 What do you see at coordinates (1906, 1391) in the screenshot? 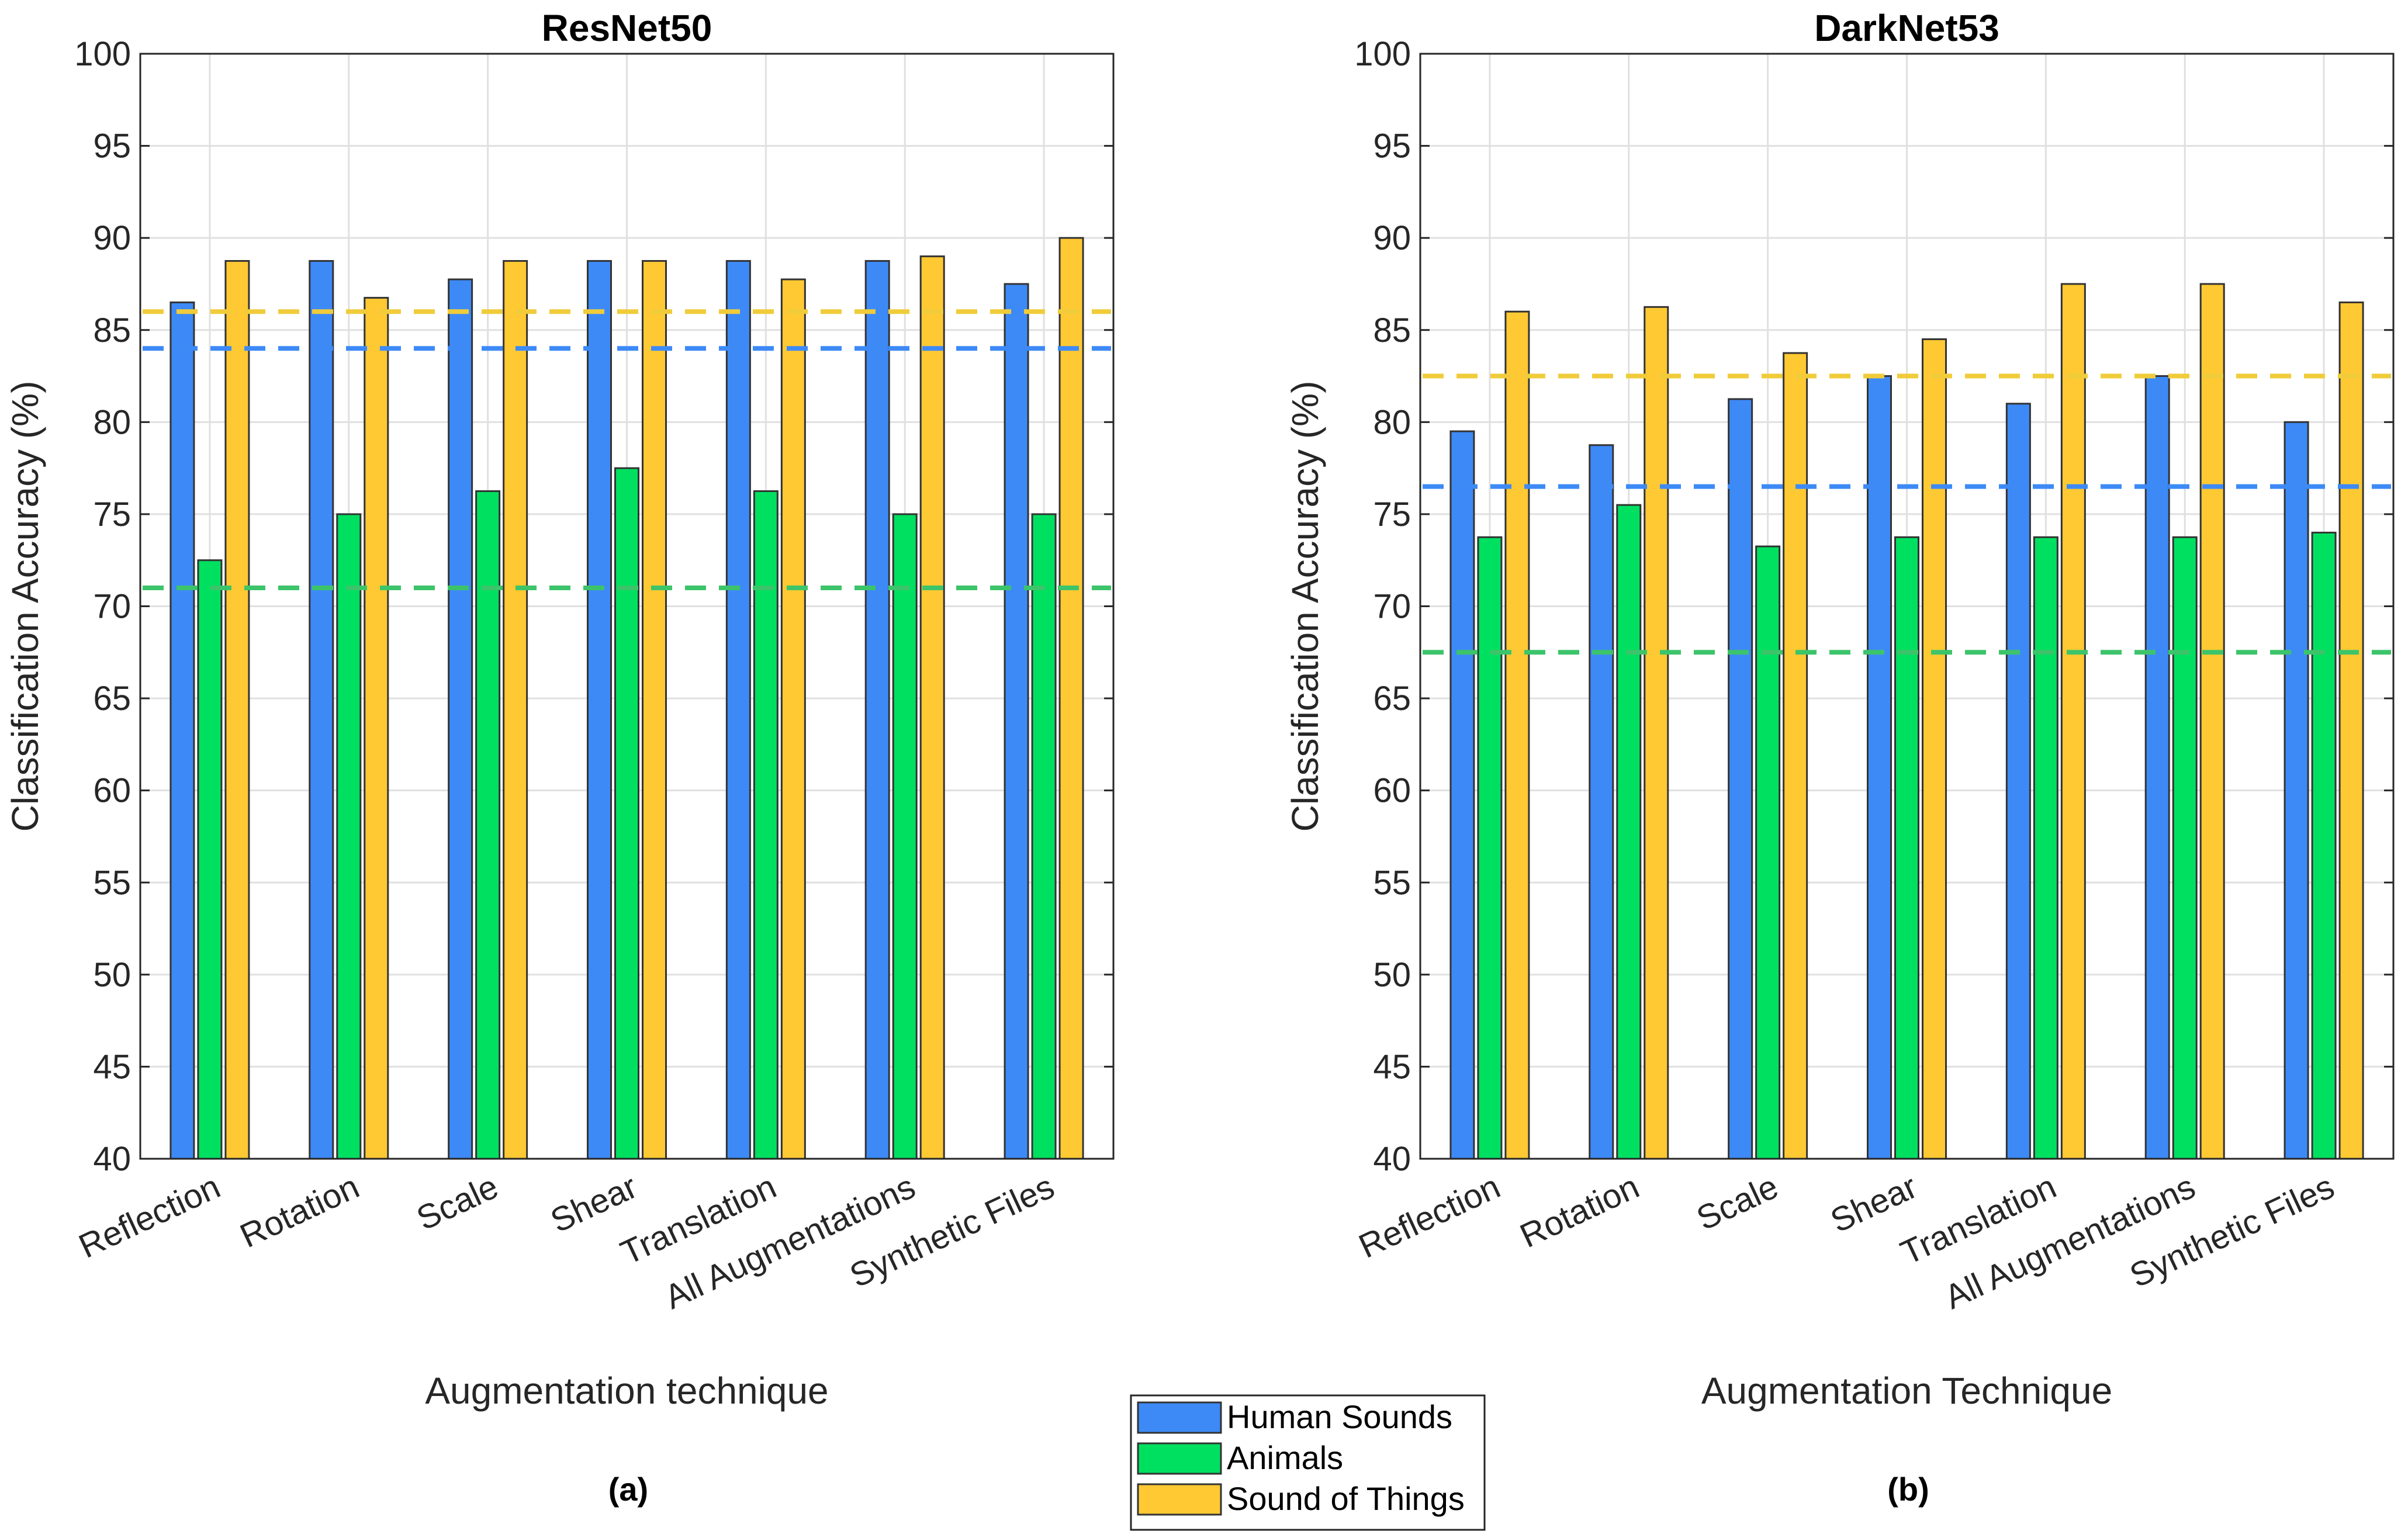
I see `x-axis-label: Augmentation Technique` at bounding box center [1906, 1391].